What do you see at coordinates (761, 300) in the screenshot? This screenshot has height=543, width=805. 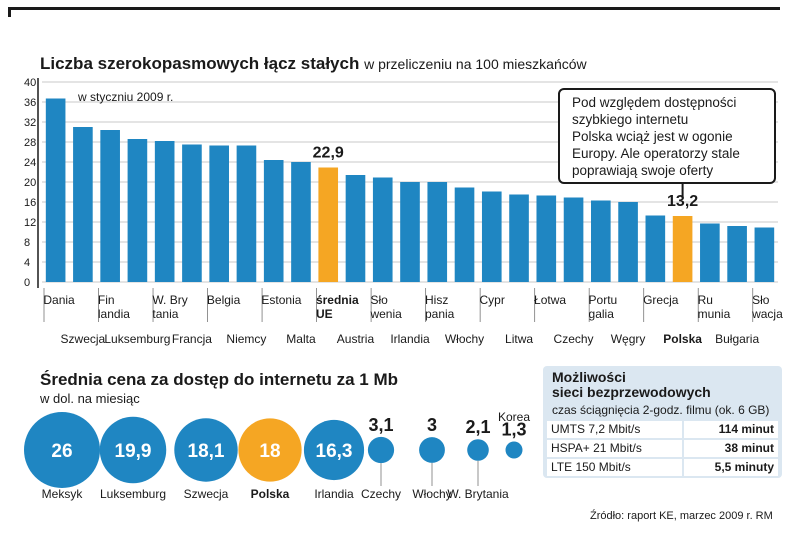 I see `x-category-label: Sło` at bounding box center [761, 300].